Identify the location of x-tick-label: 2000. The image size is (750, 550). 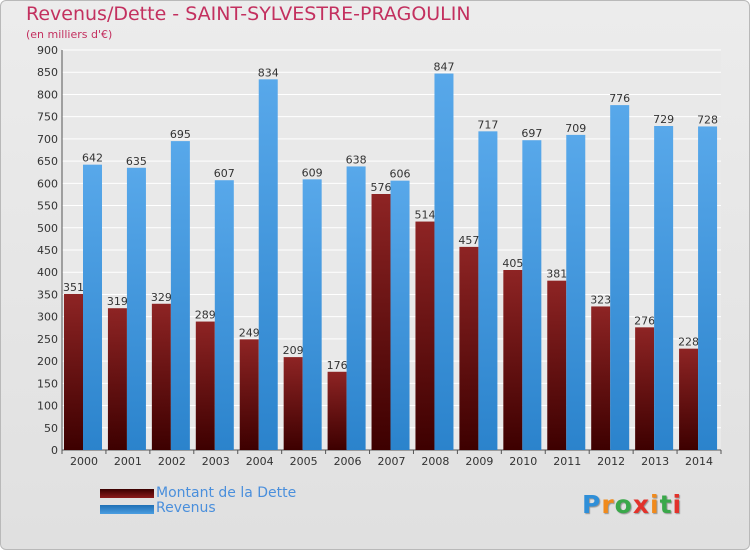
(84, 461).